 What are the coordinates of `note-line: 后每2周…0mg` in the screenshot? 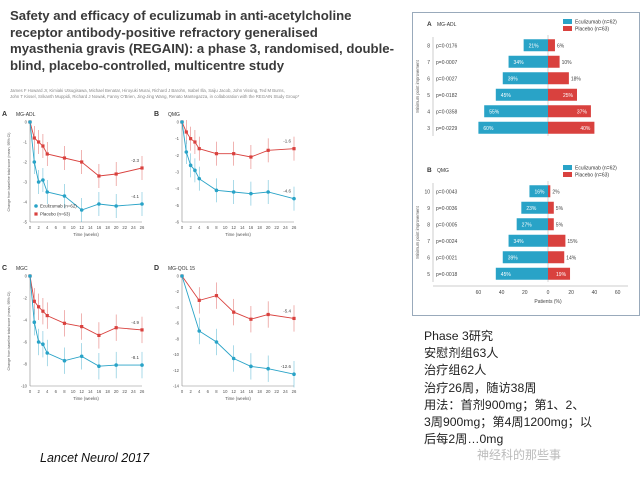 It's located at (464, 439).